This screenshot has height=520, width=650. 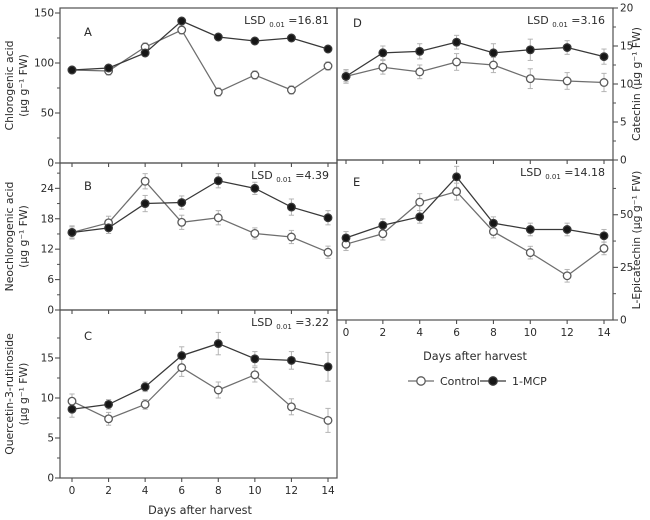 I want to click on panel-letter: C, so click(x=88, y=336).